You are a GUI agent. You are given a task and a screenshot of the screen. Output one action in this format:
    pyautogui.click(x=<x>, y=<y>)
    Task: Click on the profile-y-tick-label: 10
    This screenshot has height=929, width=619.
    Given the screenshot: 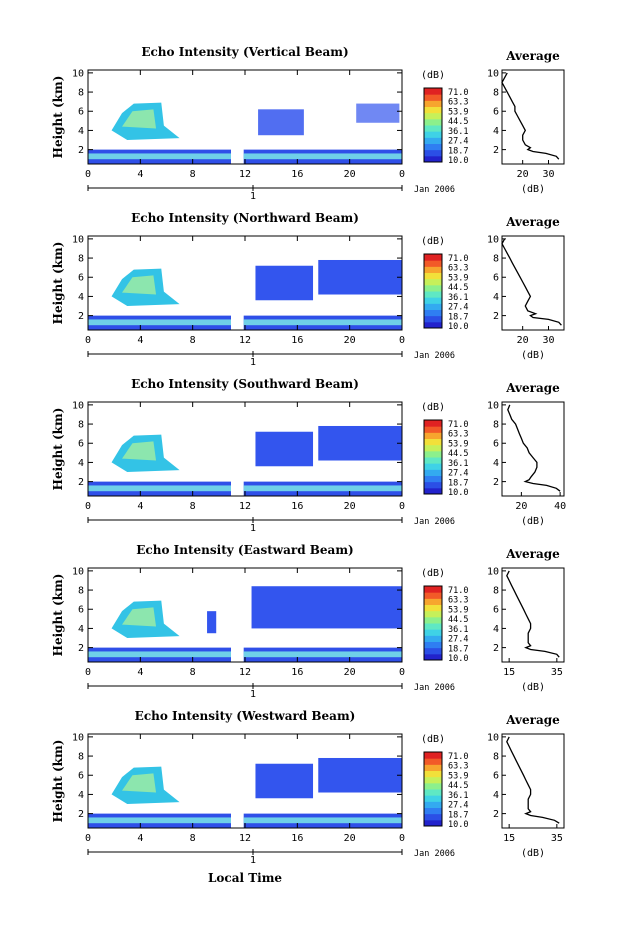 What is the action you would take?
    pyautogui.click(x=493, y=571)
    